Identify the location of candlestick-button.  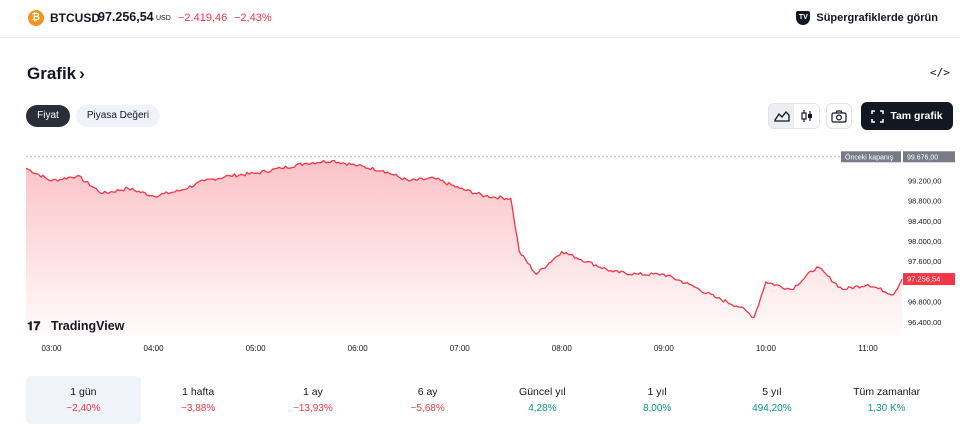
(806, 116).